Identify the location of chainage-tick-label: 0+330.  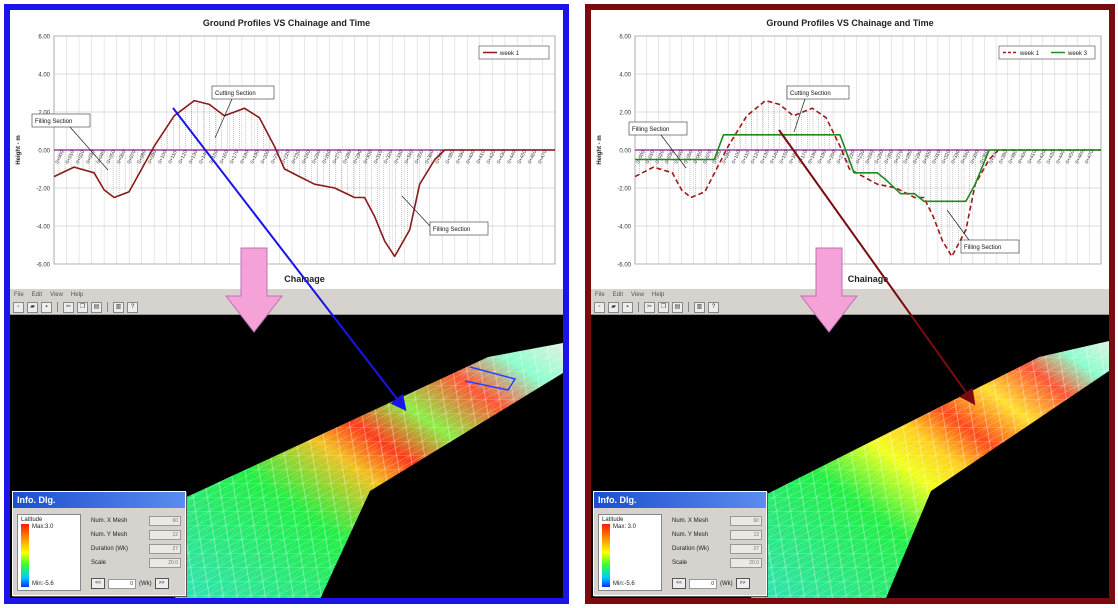
(398, 156).